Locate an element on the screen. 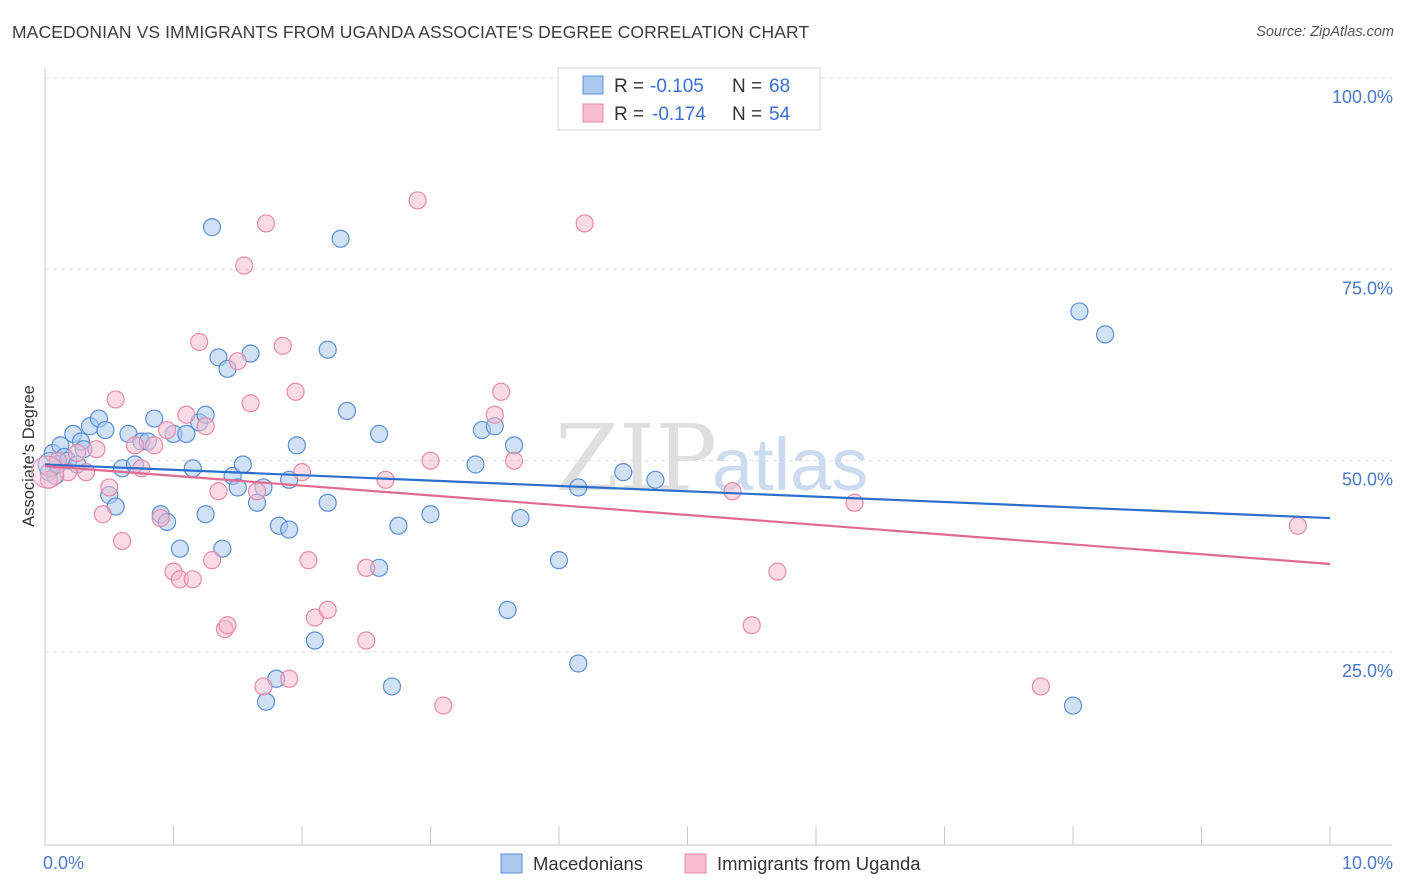 The image size is (1406, 892). legend-n-value-2: 54 is located at coordinates (780, 114).